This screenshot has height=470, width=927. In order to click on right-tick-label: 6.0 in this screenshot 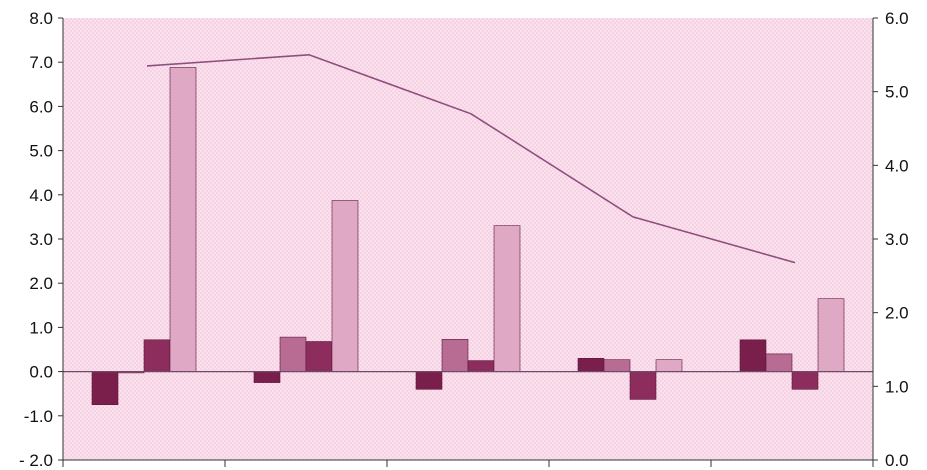, I will do `click(897, 18)`.